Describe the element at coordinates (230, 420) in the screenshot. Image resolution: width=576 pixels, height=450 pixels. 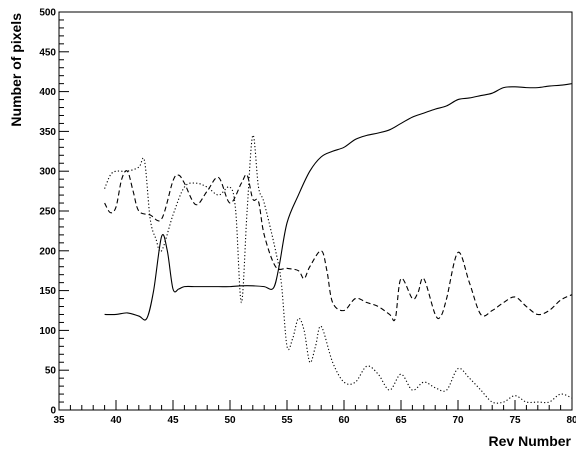
I see `x-tick-label: 50` at that location.